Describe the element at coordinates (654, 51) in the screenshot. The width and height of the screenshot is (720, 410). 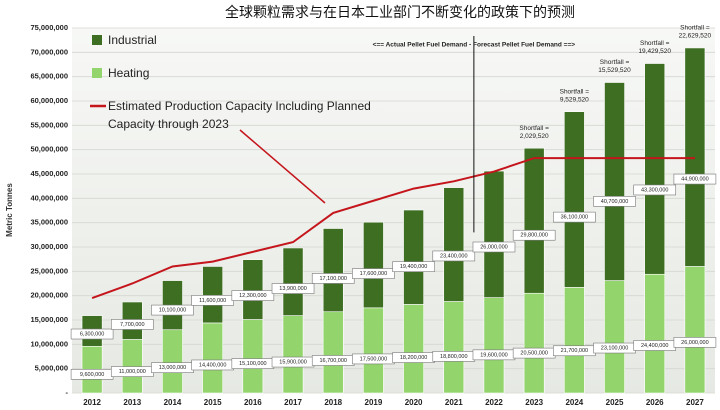
I see `shortfall-label: 19,429,520` at that location.